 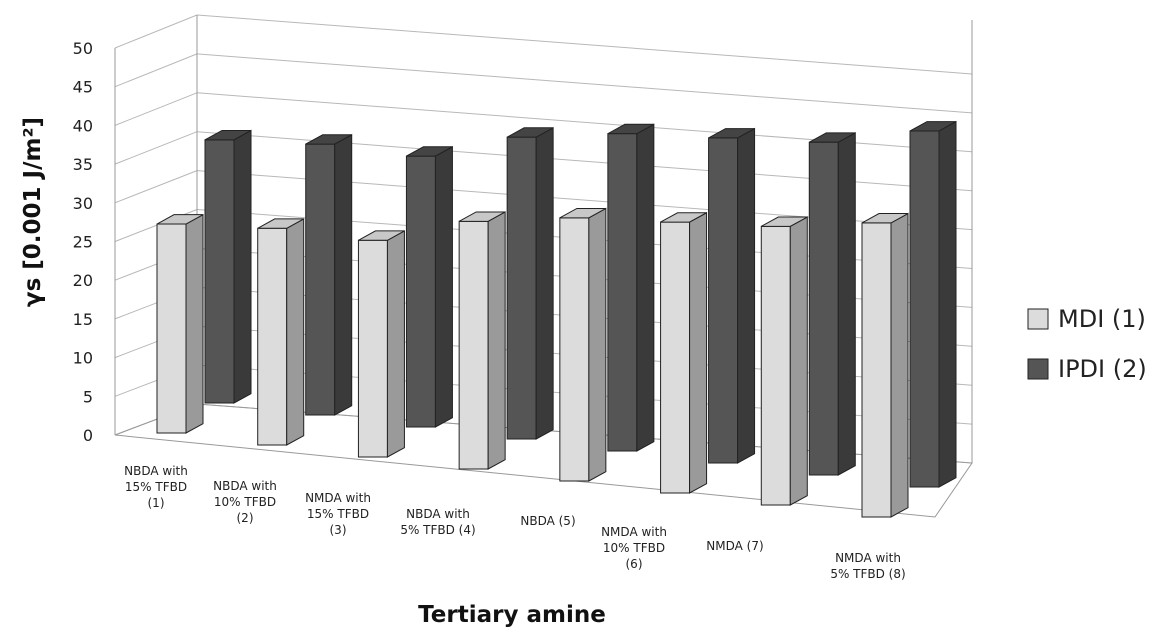 What do you see at coordinates (1102, 319) in the screenshot?
I see `legend-label: MDI (1)` at bounding box center [1102, 319].